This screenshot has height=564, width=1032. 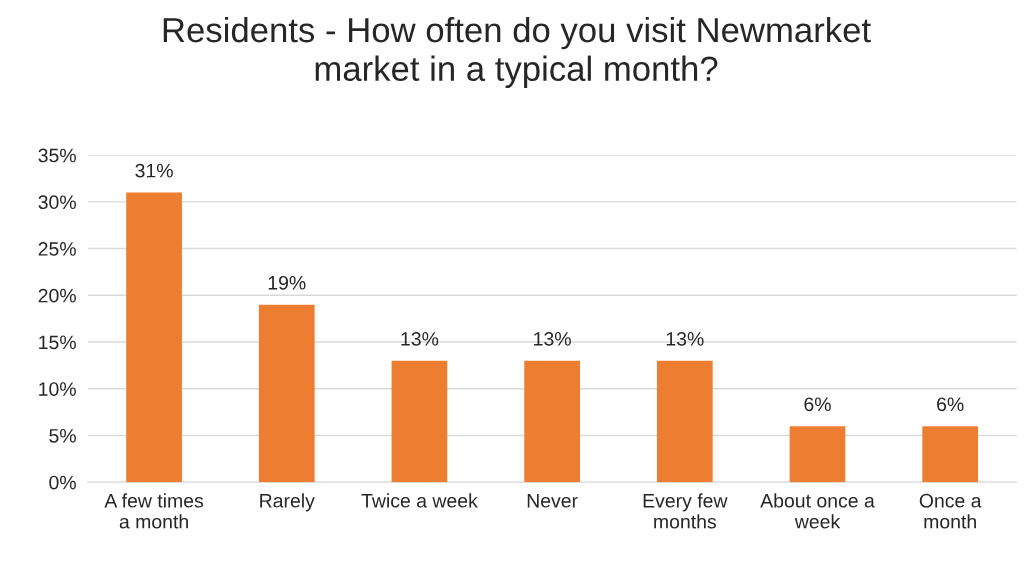 What do you see at coordinates (287, 282) in the screenshot?
I see `data-label: 19%` at bounding box center [287, 282].